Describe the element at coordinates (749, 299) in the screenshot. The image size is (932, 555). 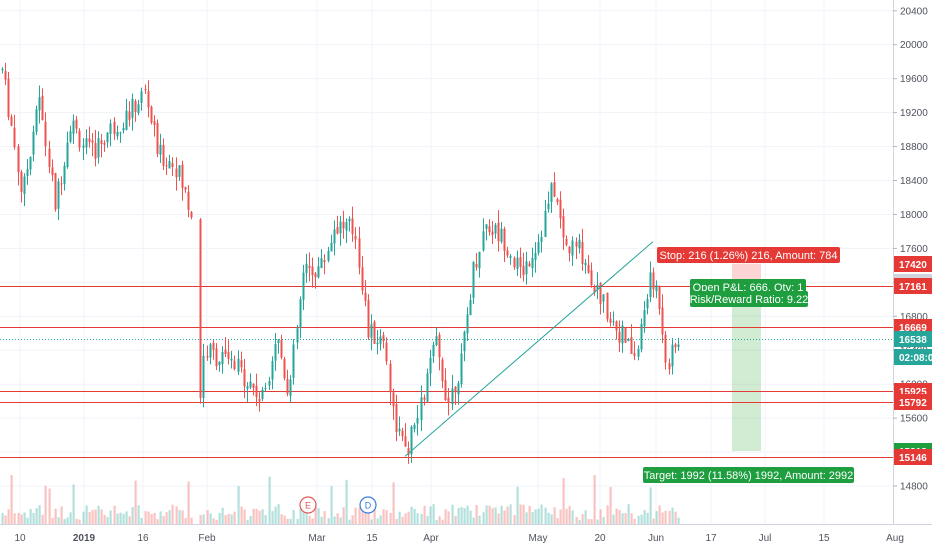
I see `ratio-label-bg` at that location.